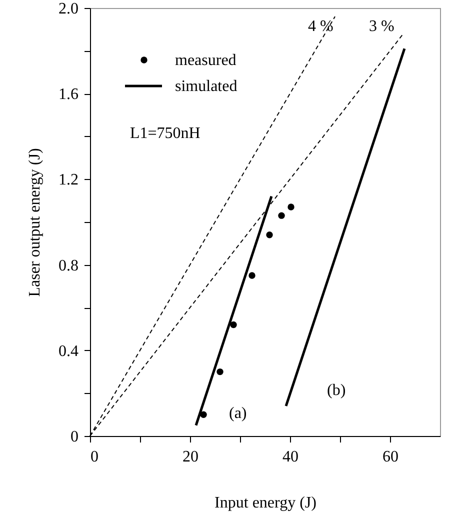 The height and width of the screenshot is (526, 456). Describe the element at coordinates (68, 180) in the screenshot. I see `y-tick-label: 1.2` at that location.